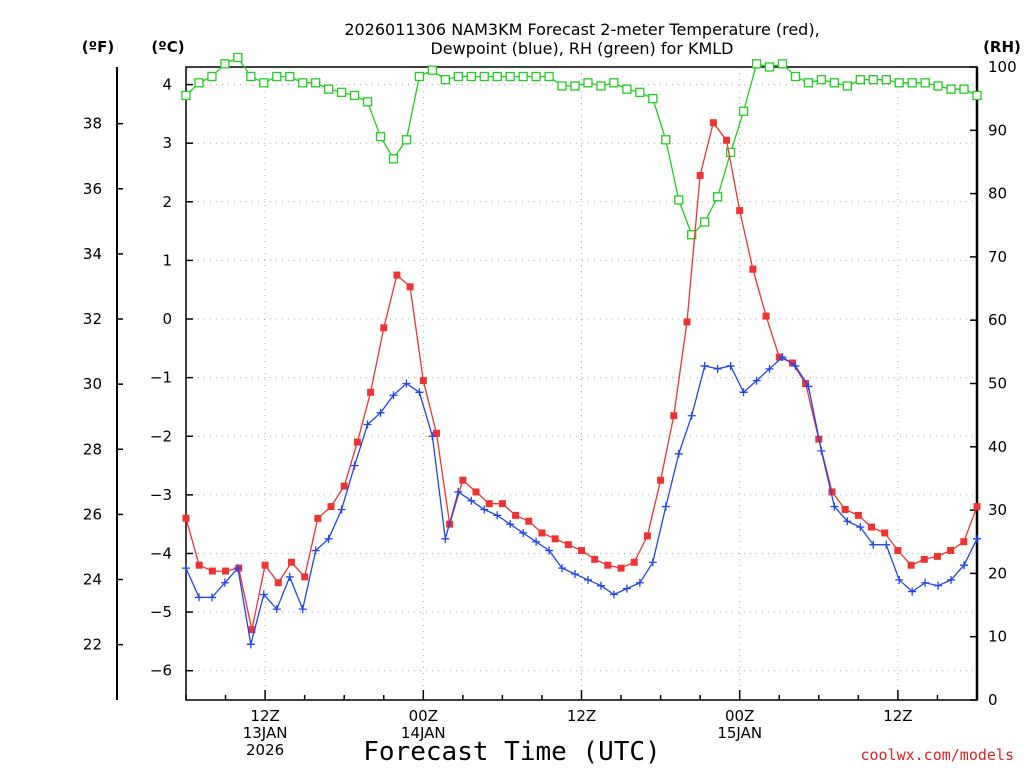 Image resolution: width=1024 pixels, height=768 pixels. What do you see at coordinates (1002, 67) in the screenshot?
I see `rh-tick-label: 100` at bounding box center [1002, 67].